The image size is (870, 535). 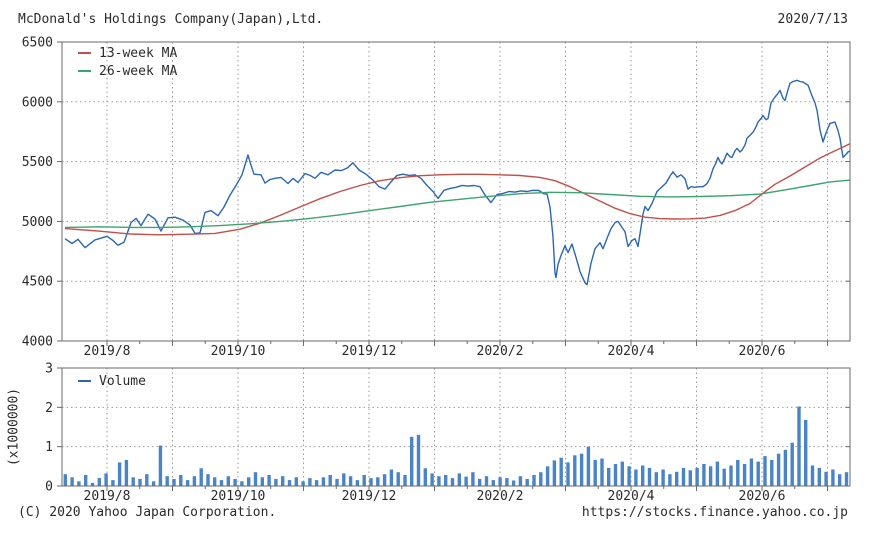 What do you see at coordinates (107, 351) in the screenshot?
I see `price-x-tick-label: 2019/8` at bounding box center [107, 351].